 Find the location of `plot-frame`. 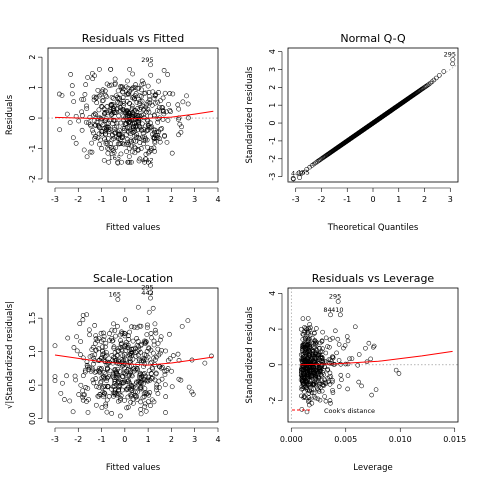

plot-frame is located at coordinates (373, 355).